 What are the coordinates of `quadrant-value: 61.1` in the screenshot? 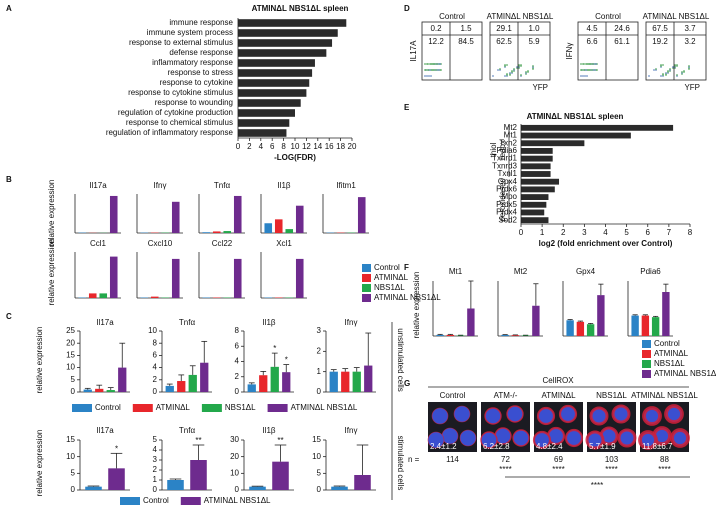 It's located at (622, 41).